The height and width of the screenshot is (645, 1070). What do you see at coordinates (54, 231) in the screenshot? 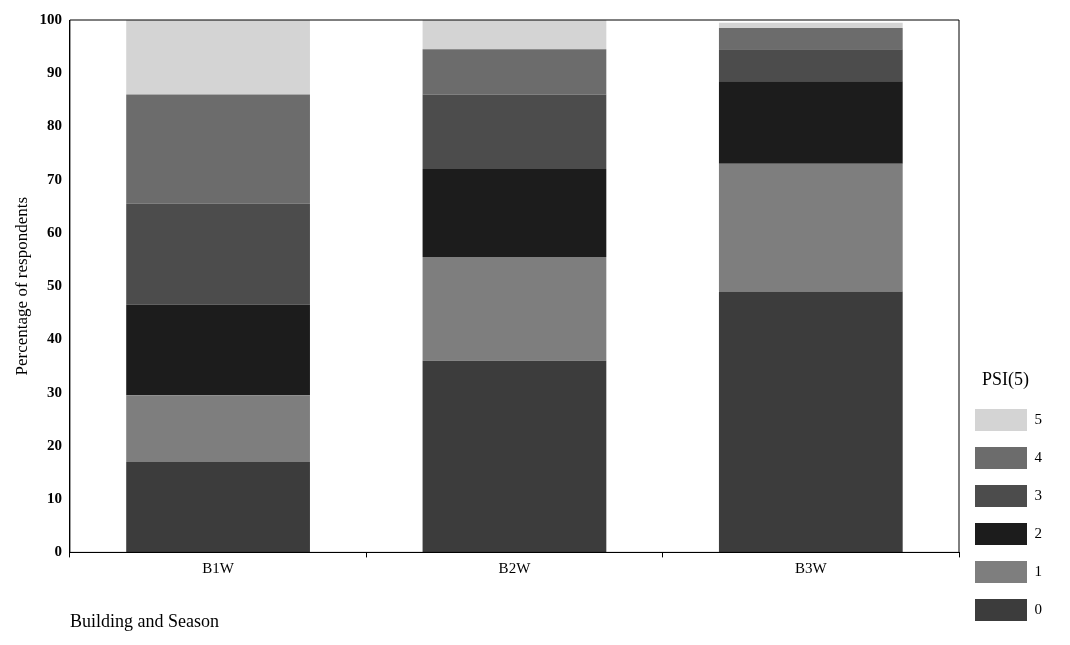
I see `y-tick-label: 60` at bounding box center [54, 231].